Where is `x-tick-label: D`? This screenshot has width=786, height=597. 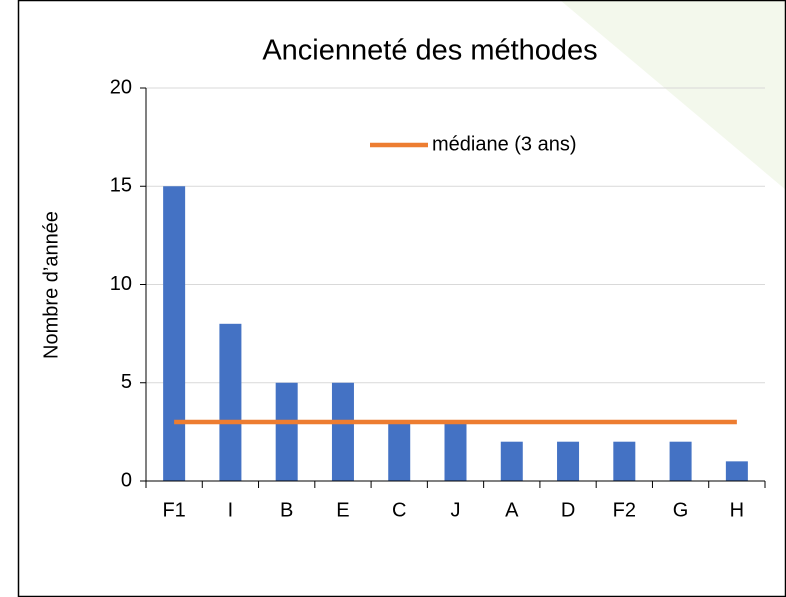
x-tick-label: D is located at coordinates (568, 510).